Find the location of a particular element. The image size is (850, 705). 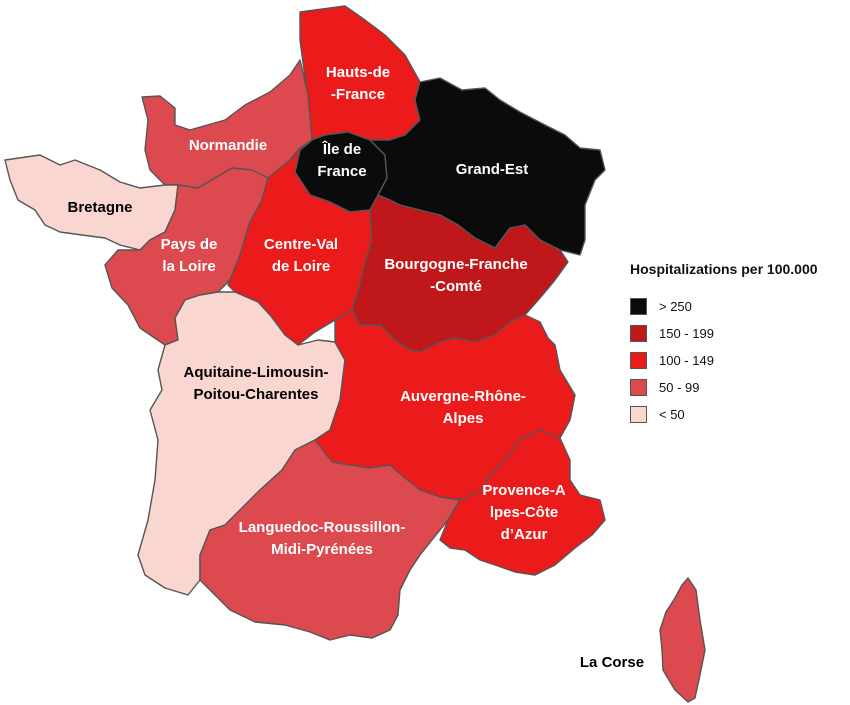

region-label-line: Aquitaine-Limousin- is located at coordinates (256, 372).